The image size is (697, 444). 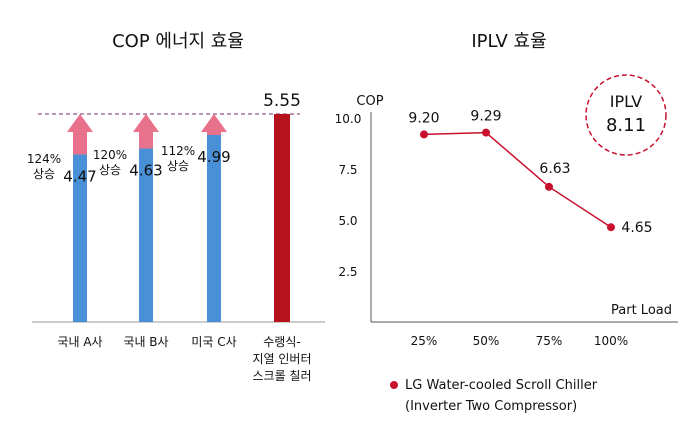 What do you see at coordinates (369, 101) in the screenshot?
I see `y-axis-label: COP` at bounding box center [369, 101].